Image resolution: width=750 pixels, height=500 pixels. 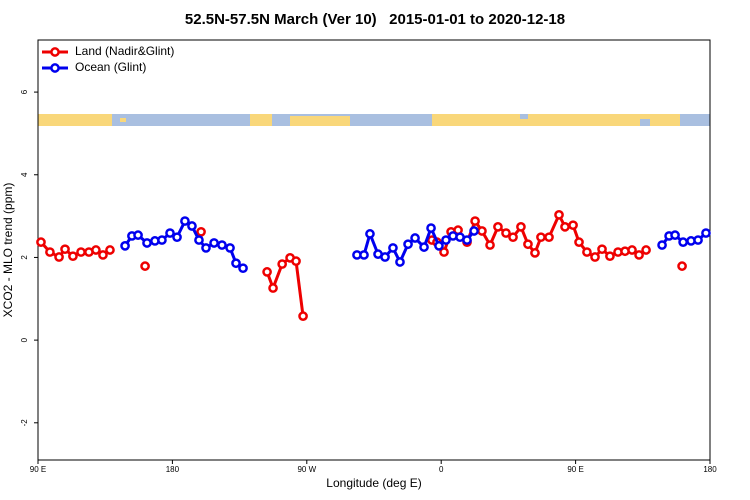 What do you see at coordinates (124, 51) in the screenshot?
I see `legend-label: Land (Nadir&Glint)` at bounding box center [124, 51].